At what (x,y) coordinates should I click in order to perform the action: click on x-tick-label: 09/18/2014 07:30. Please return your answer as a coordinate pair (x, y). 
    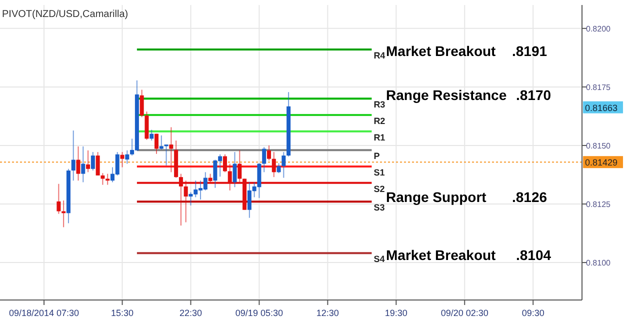
    Looking at the image, I should click on (44, 313).